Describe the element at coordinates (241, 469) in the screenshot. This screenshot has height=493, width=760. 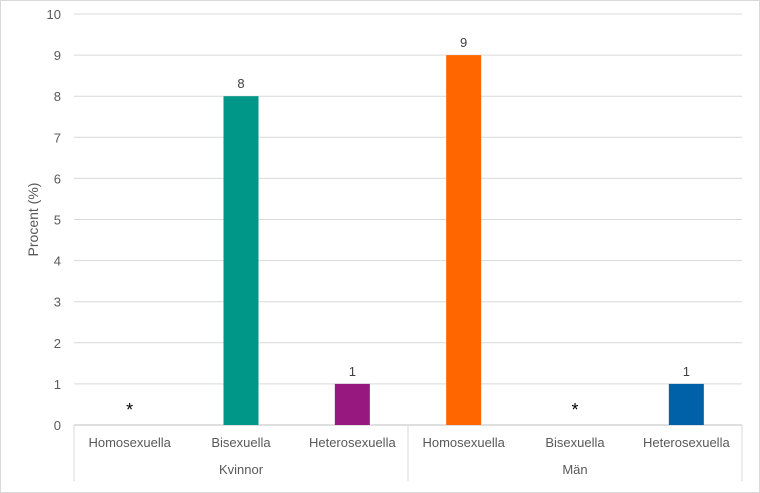
I see `group-label: Kvinnor` at that location.